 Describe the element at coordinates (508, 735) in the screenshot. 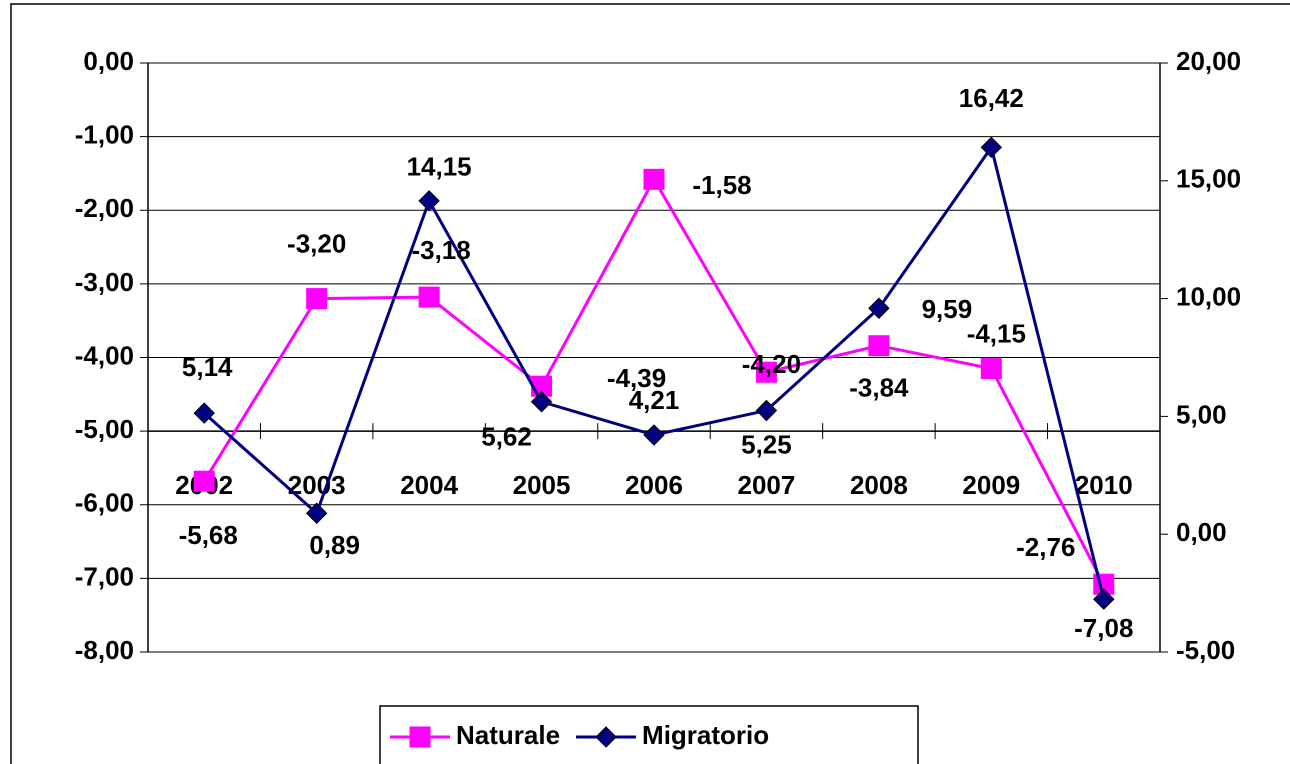

I see `legend-label: Naturale` at that location.